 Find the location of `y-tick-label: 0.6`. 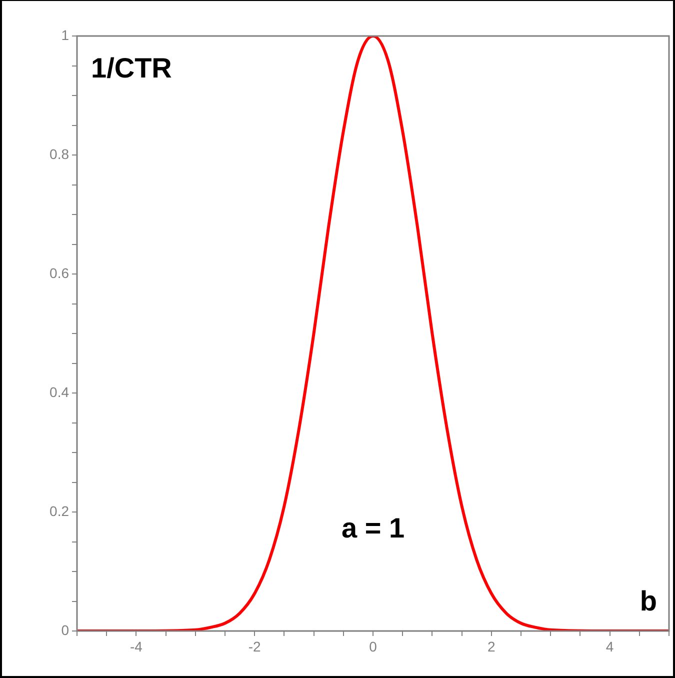

y-tick-label: 0.6 is located at coordinates (60, 272).